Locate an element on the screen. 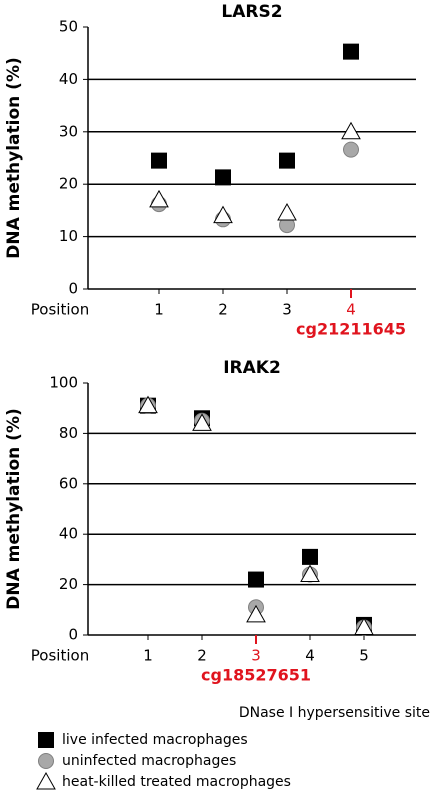  annotation: DNase I hypersensitive site is located at coordinates (334, 713).